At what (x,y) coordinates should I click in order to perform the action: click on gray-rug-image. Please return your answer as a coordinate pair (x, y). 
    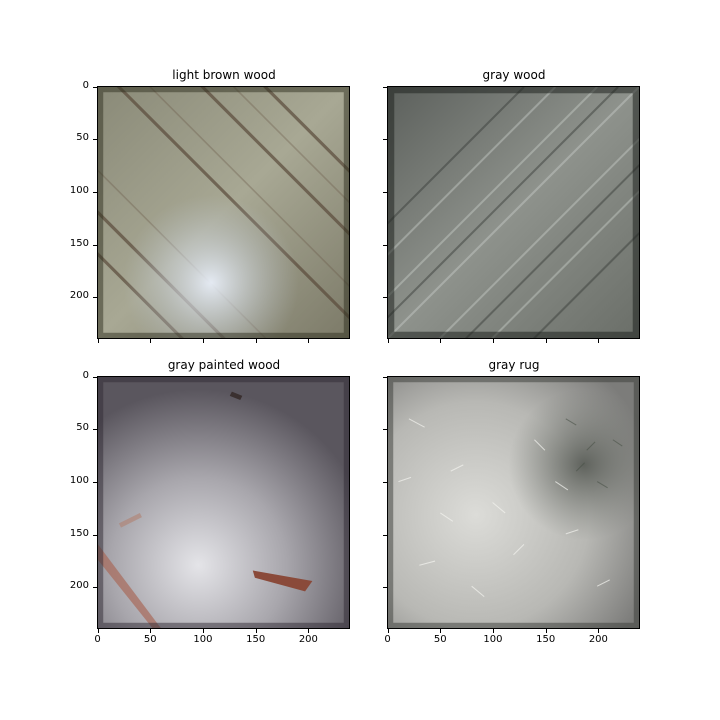
    Looking at the image, I should click on (513, 502).